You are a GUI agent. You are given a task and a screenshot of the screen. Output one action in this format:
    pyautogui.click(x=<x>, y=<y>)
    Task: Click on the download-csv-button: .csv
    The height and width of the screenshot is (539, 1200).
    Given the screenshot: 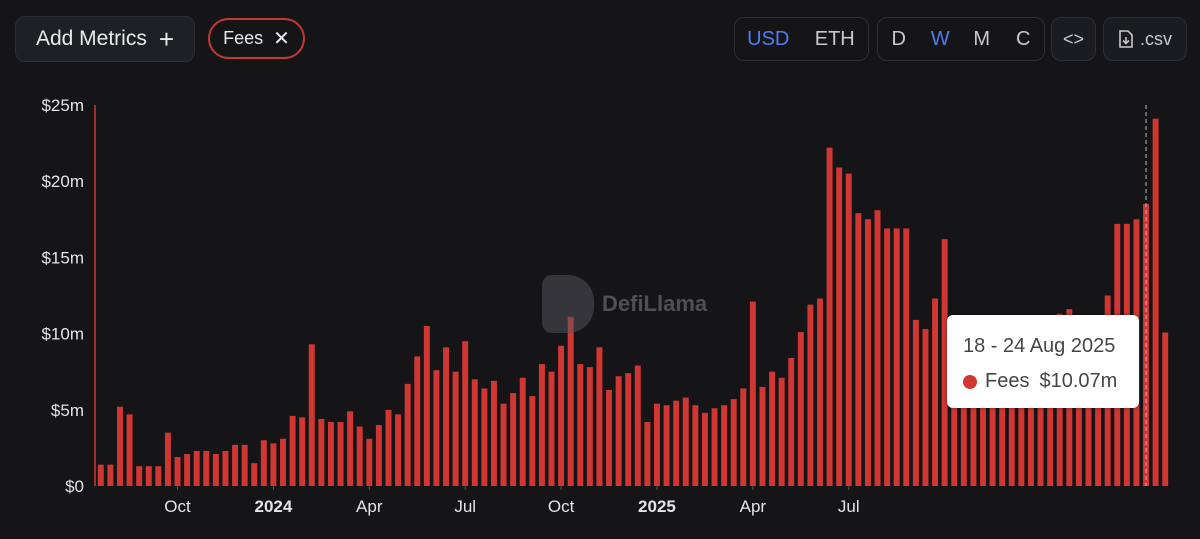 What is the action you would take?
    pyautogui.click(x=1145, y=39)
    